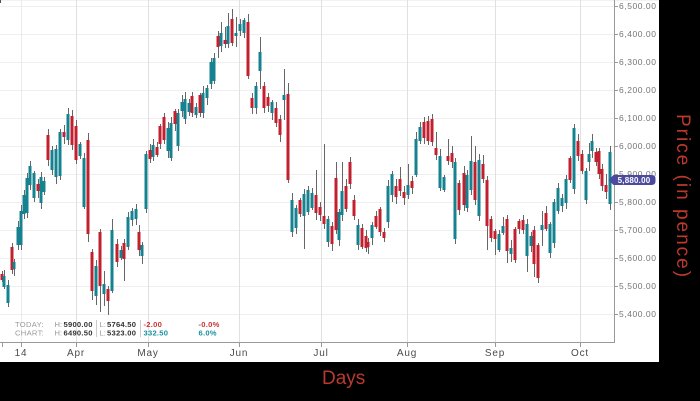 This screenshot has height=401, width=700. Describe the element at coordinates (638, 62) in the screenshot. I see `svg-text: 6,300.00` at that location.